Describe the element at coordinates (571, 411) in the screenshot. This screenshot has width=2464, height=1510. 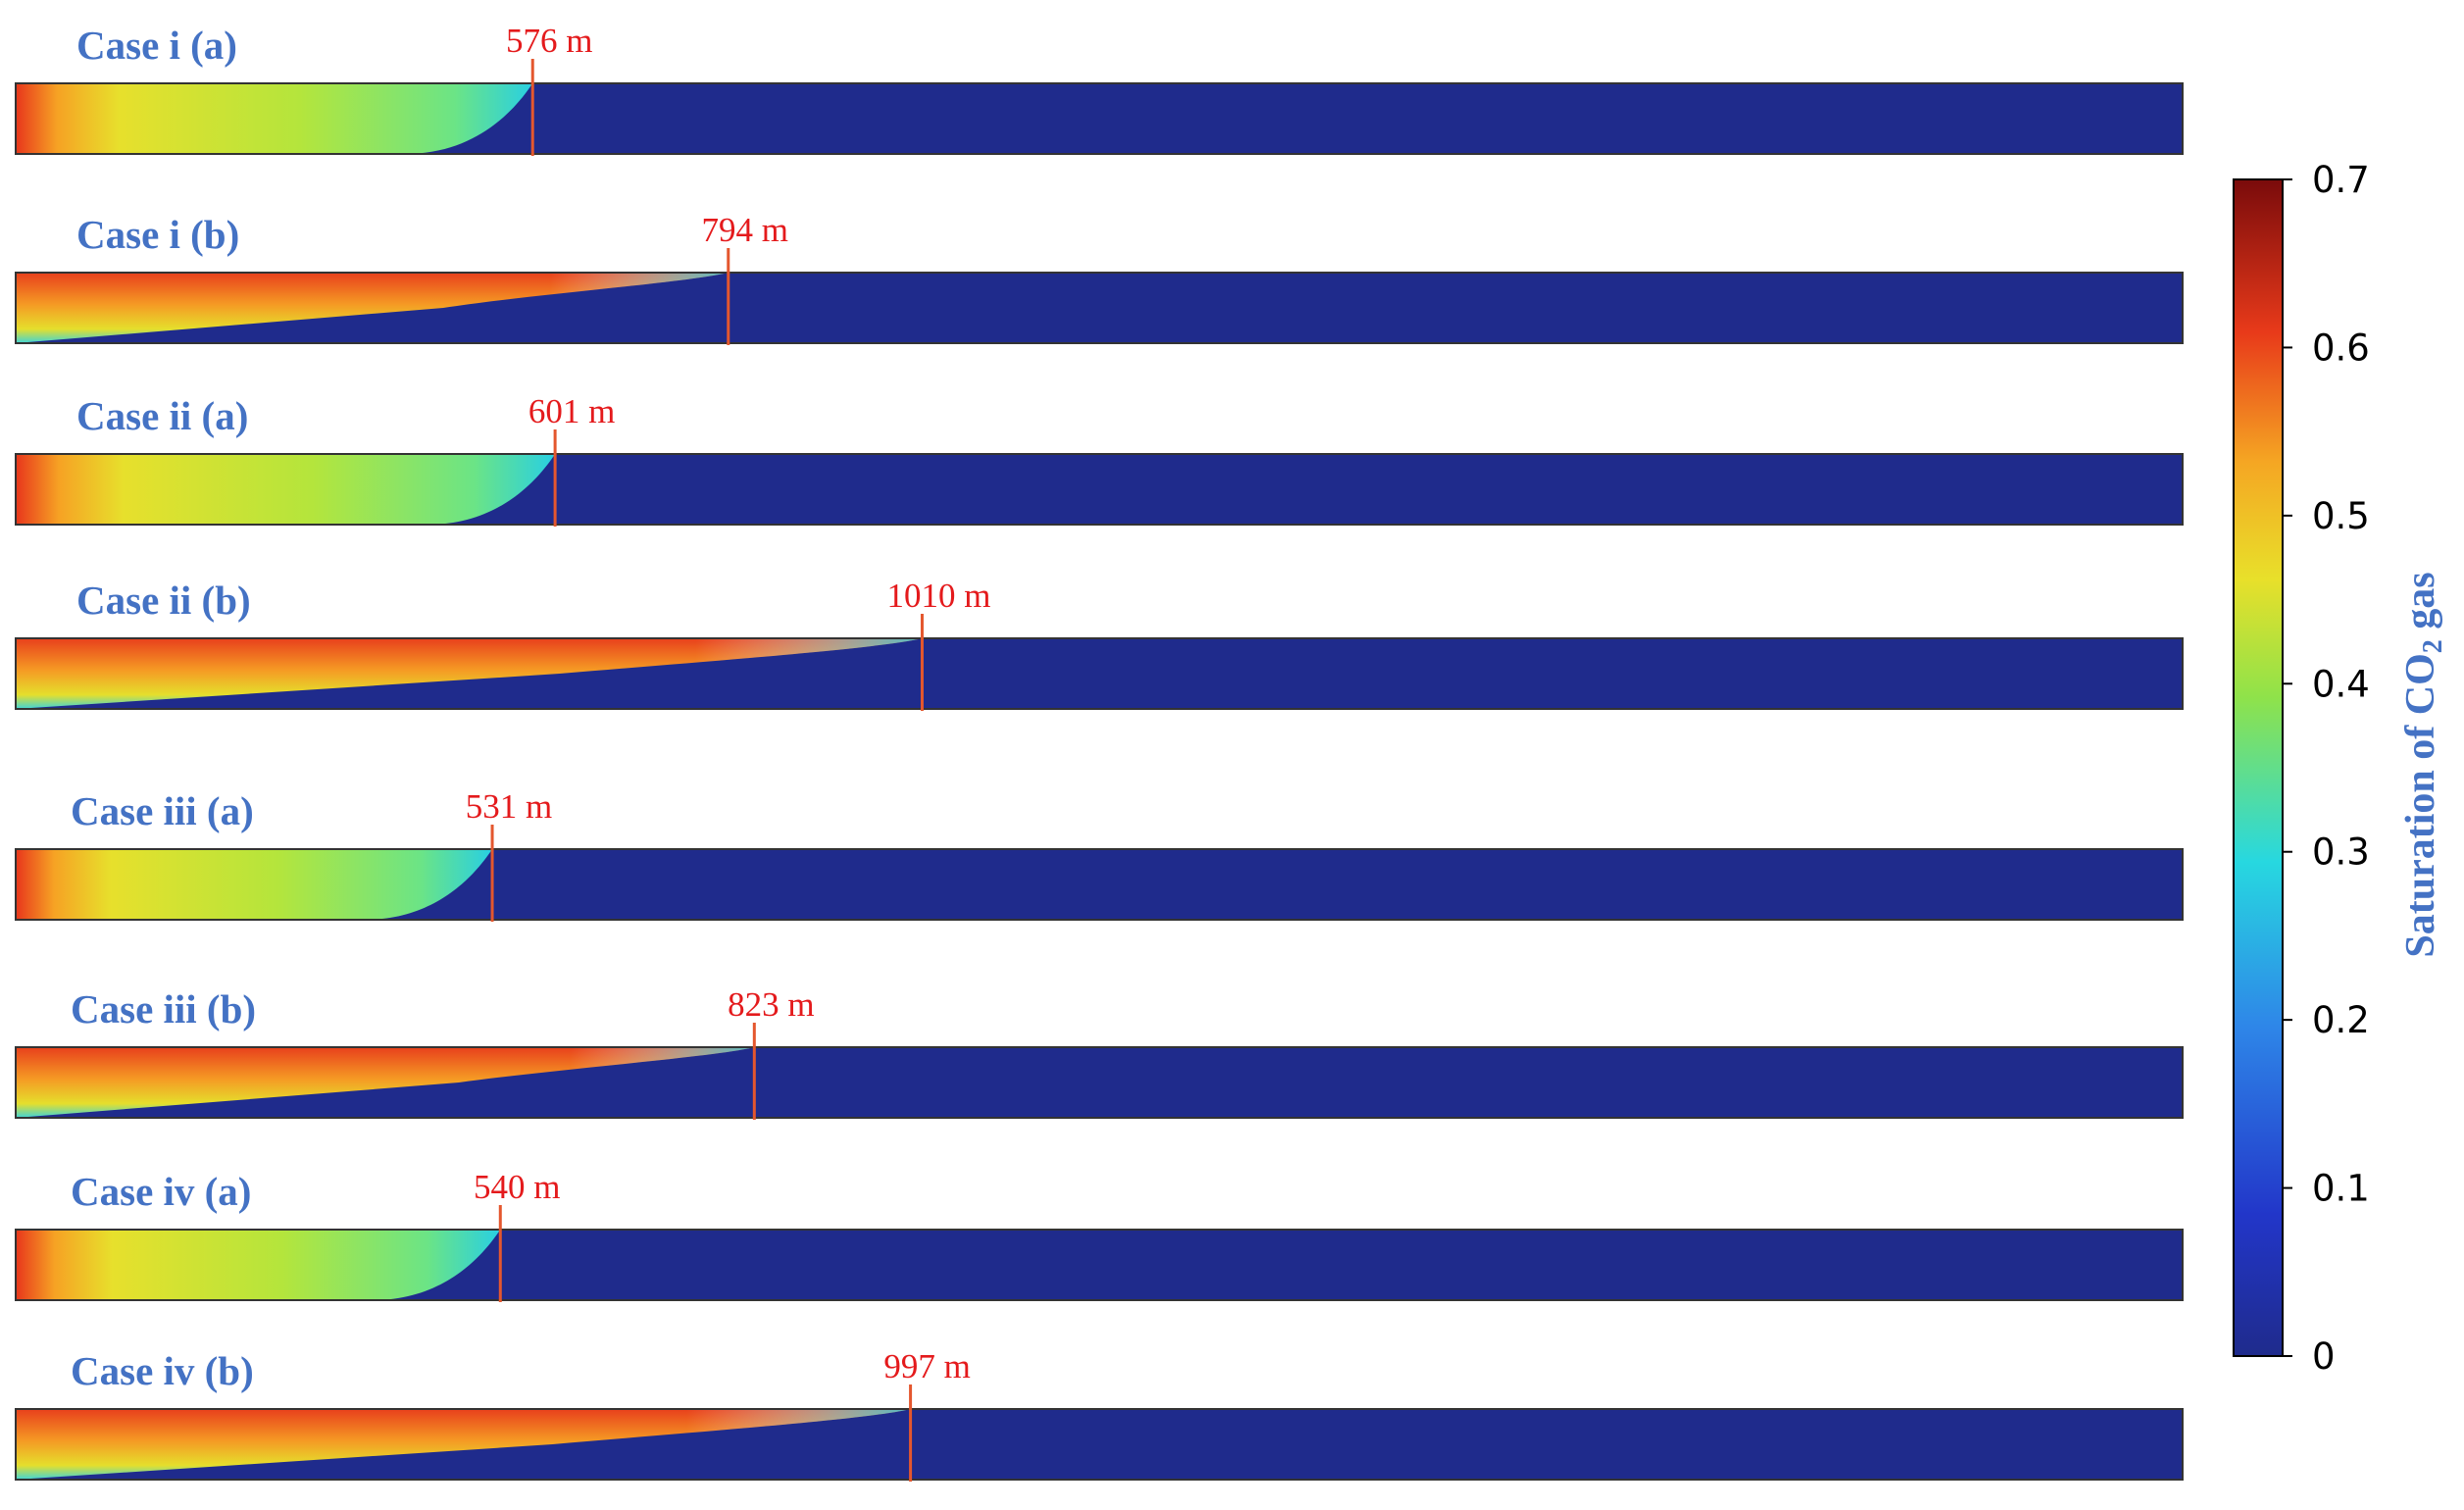
I see `front-distance-label: 601 m` at that location.